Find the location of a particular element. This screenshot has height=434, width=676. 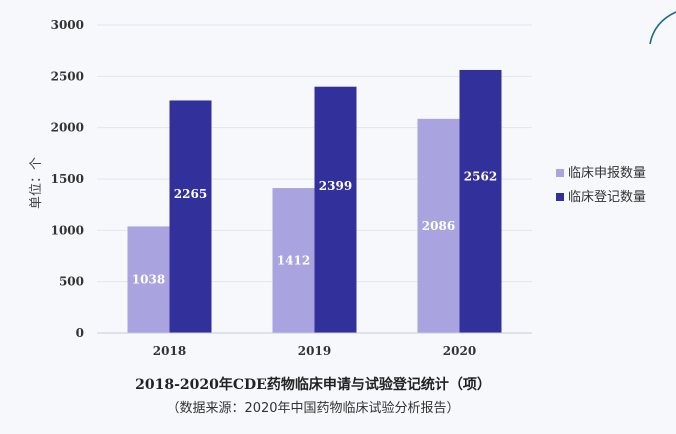

x-tick-label: 2020 is located at coordinates (459, 351).